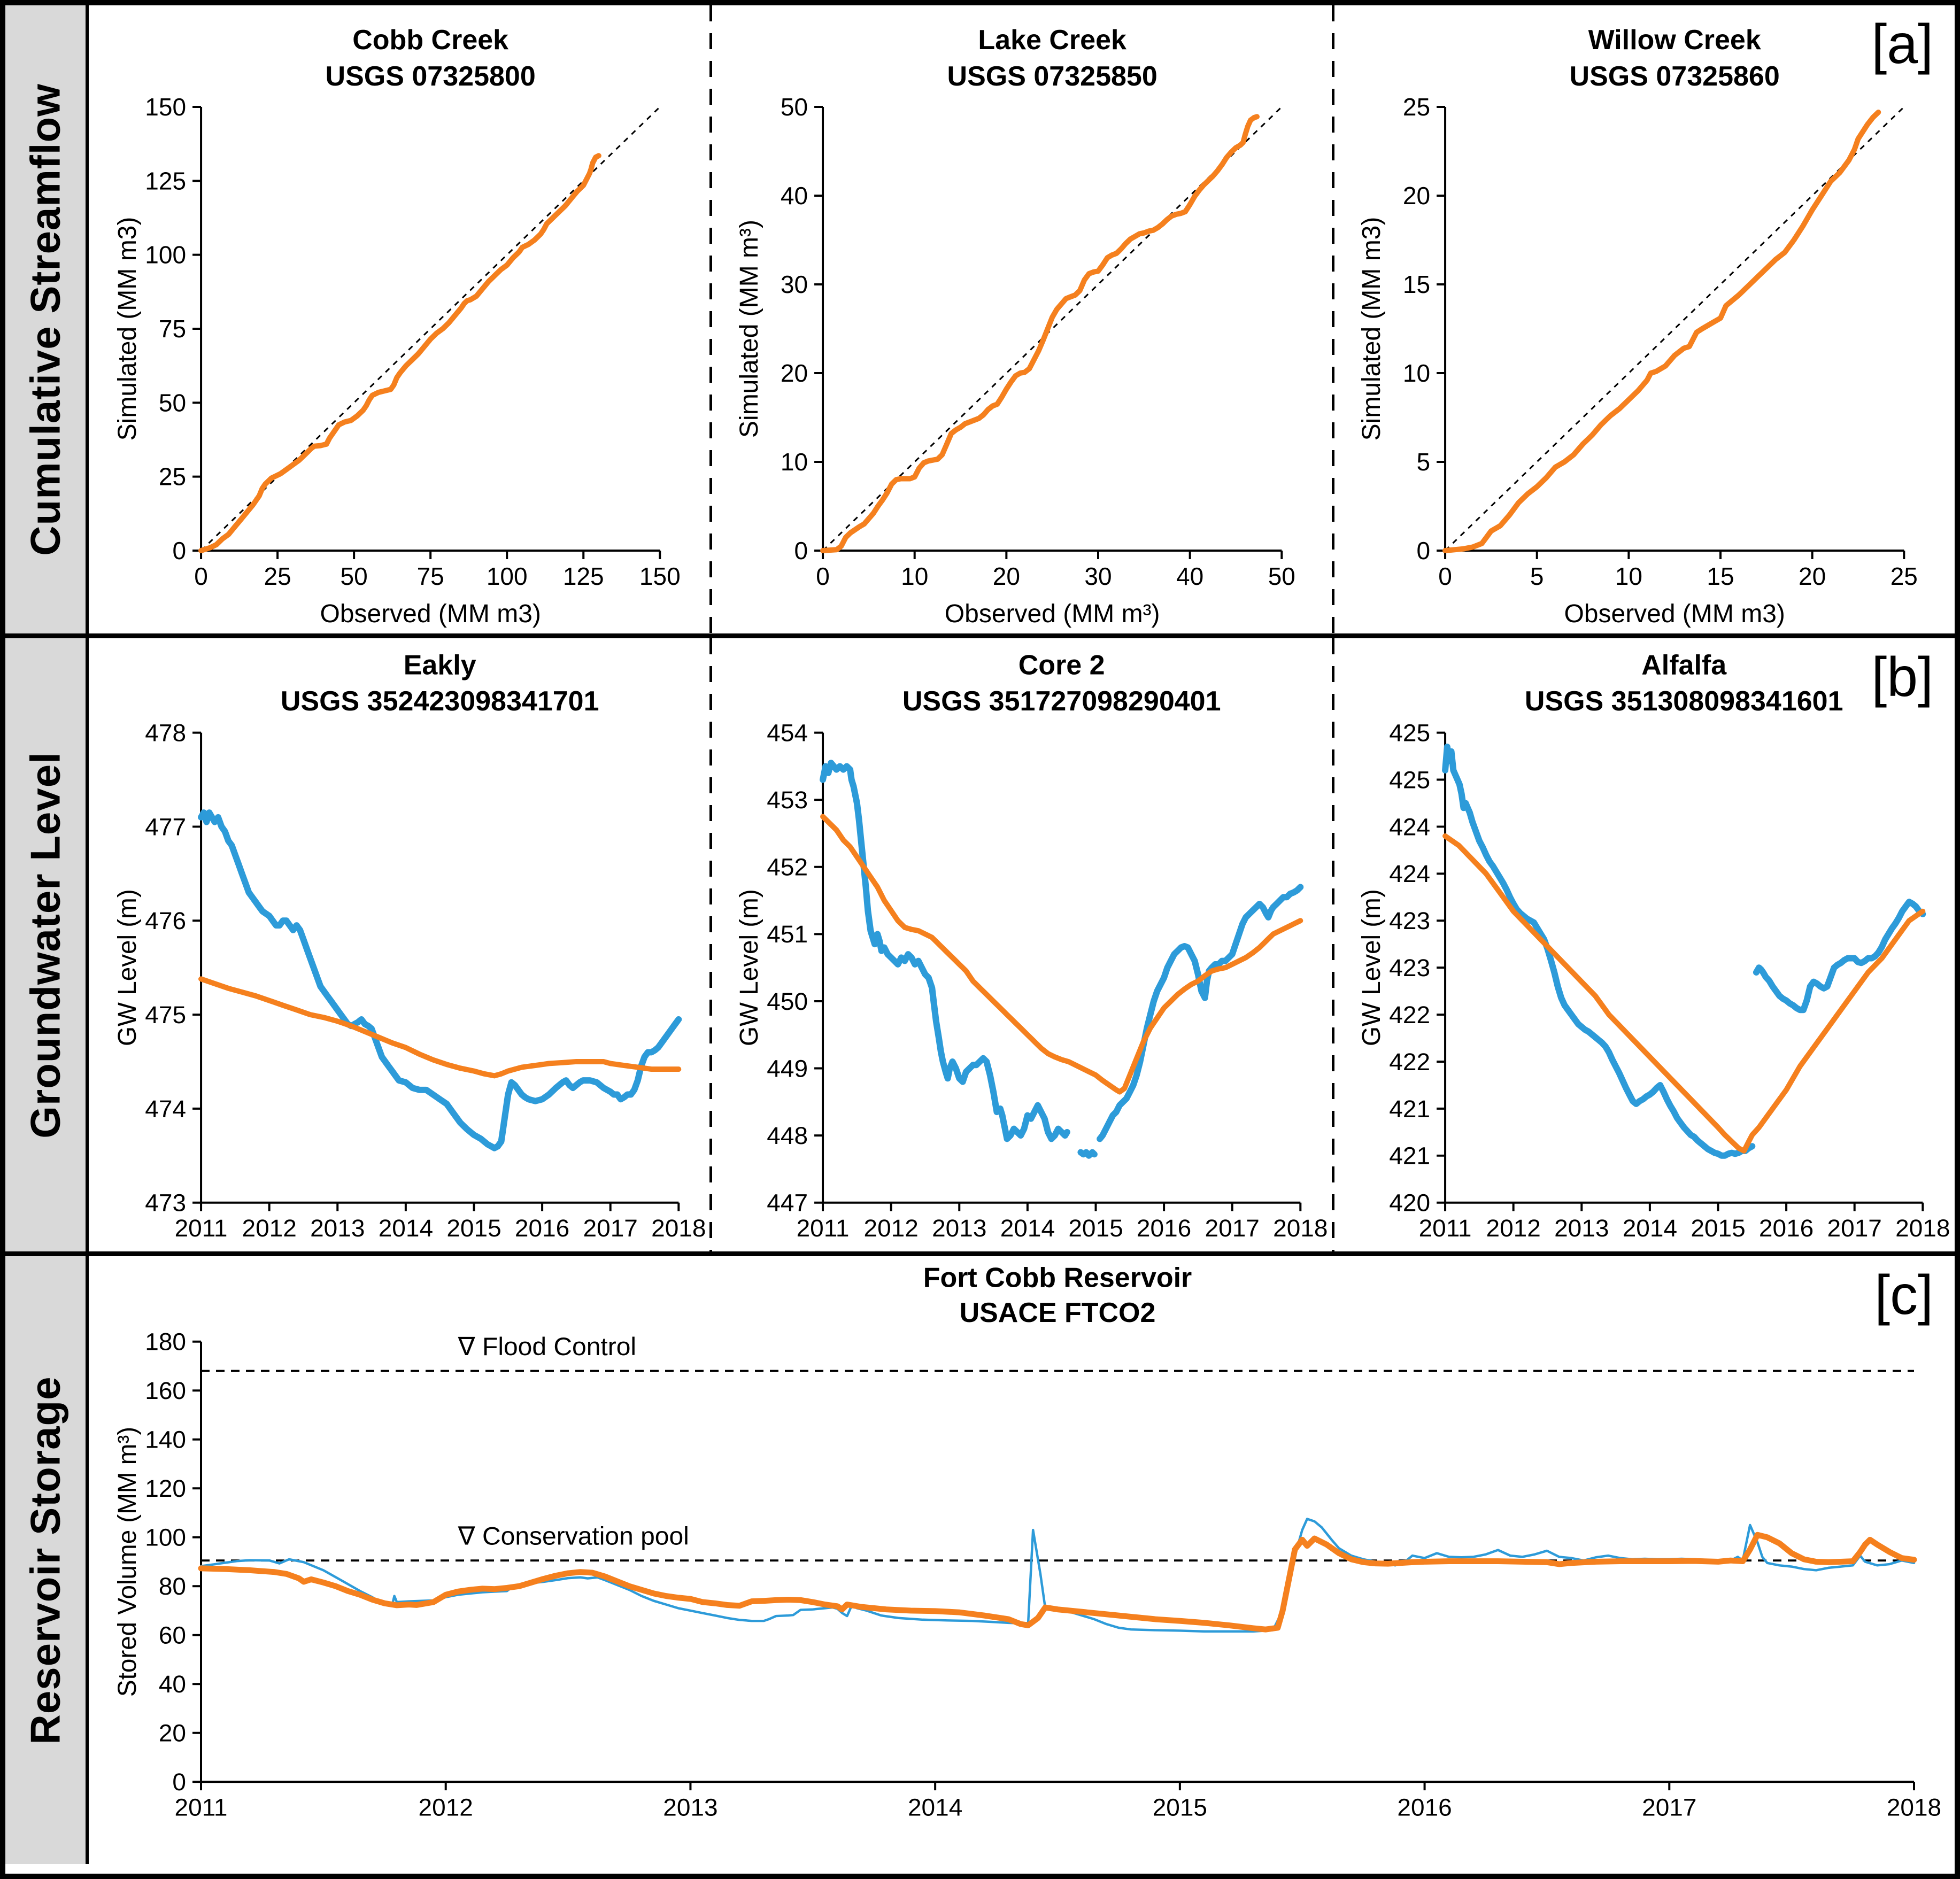 This screenshot has width=1960, height=1879. What do you see at coordinates (583, 576) in the screenshot?
I see `x-tick-label: 125` at bounding box center [583, 576].